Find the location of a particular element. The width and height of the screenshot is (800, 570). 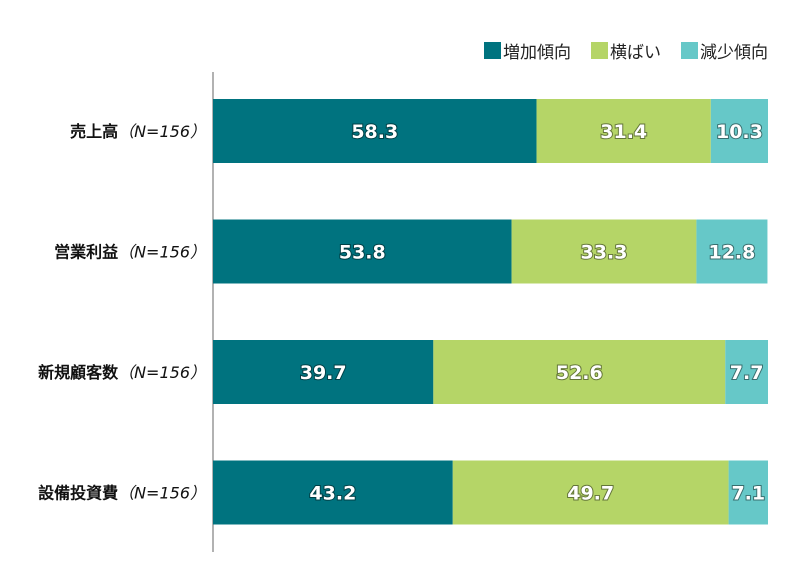

data-label: 7.7 is located at coordinates (747, 373).